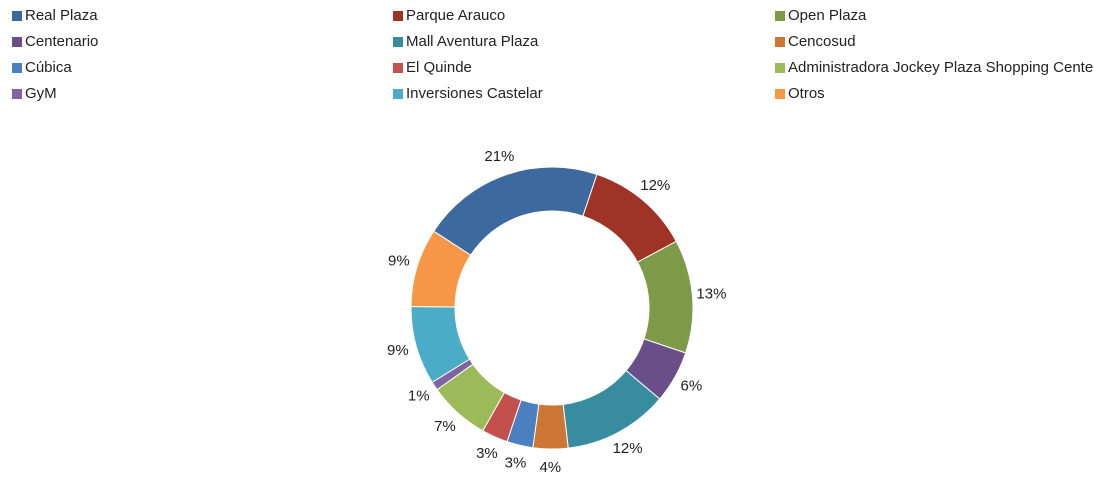  What do you see at coordinates (822, 41) in the screenshot?
I see `legend-label: Cencosud` at bounding box center [822, 41].